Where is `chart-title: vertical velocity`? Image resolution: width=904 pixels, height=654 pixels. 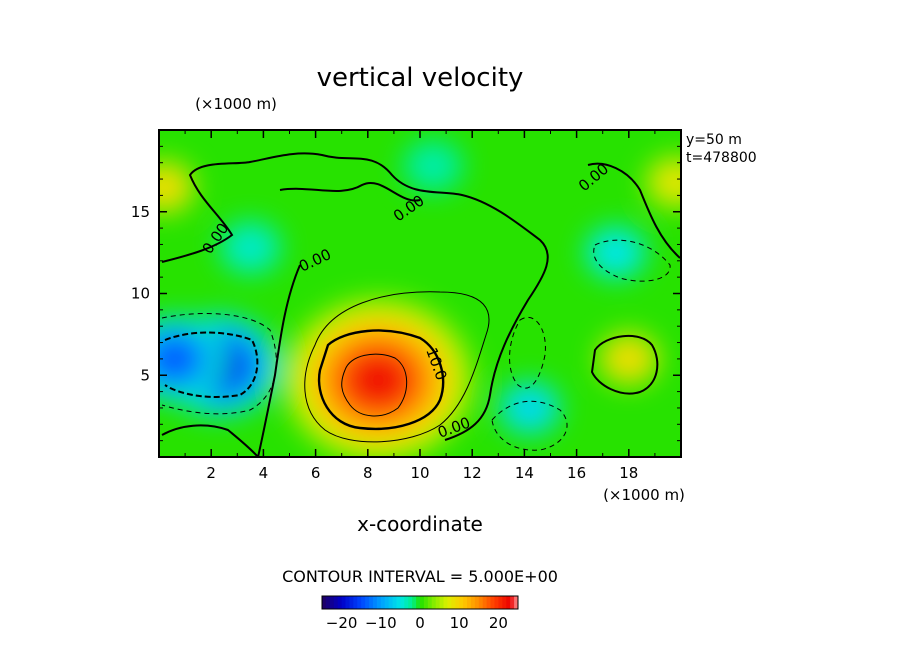
chart-title: vertical velocity is located at coordinates (420, 78).